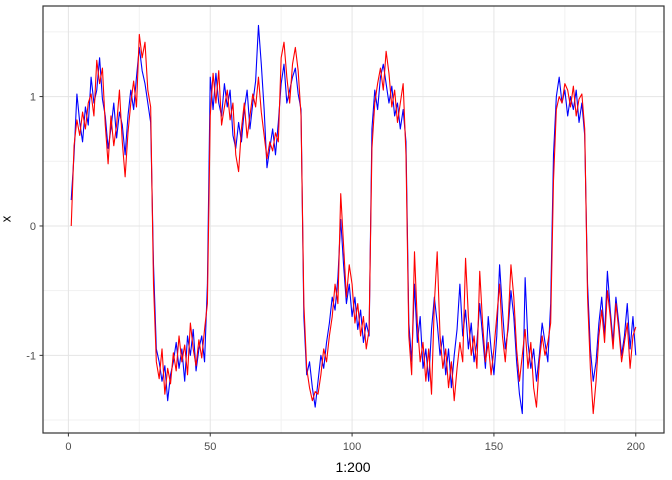 Image resolution: width=672 pixels, height=480 pixels. I want to click on x-tick-label: 200, so click(636, 447).